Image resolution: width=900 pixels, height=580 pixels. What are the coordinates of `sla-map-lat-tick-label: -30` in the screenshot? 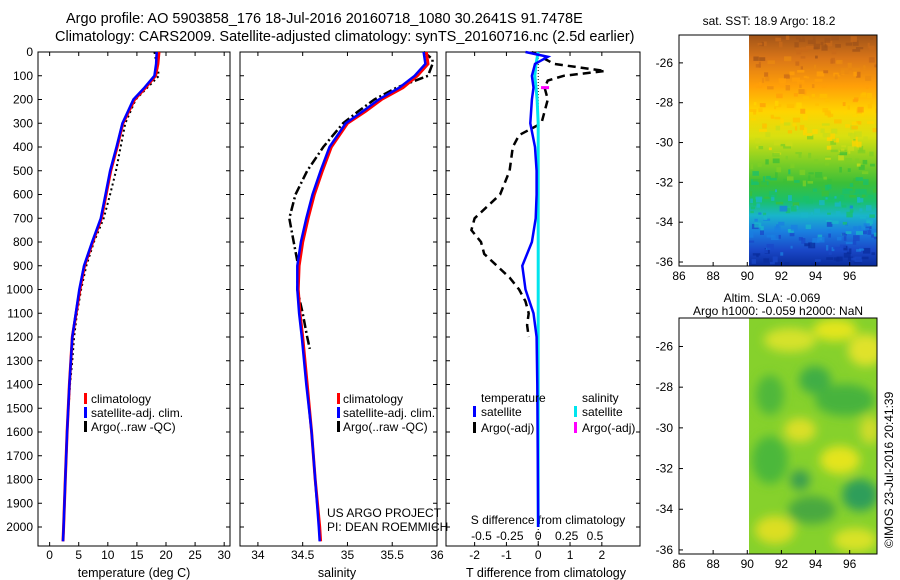 It's located at (665, 428).